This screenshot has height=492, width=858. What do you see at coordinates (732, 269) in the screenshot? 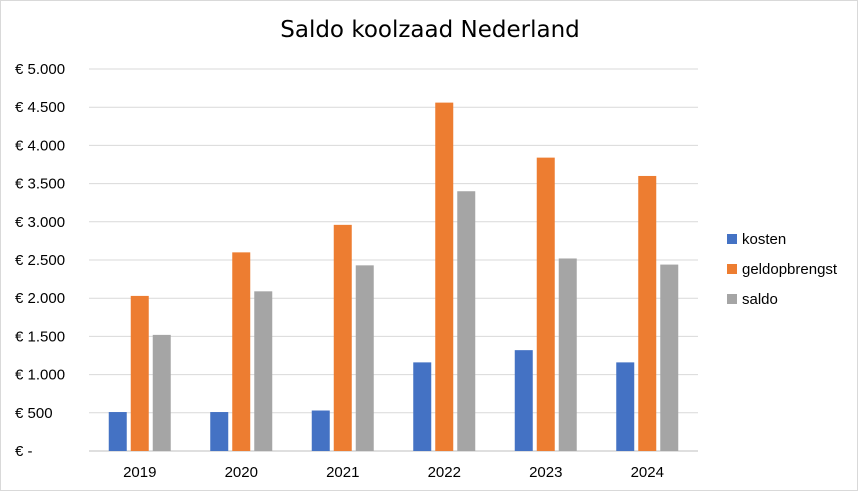
I see `legend-swatch-geldopbrengst` at bounding box center [732, 269].